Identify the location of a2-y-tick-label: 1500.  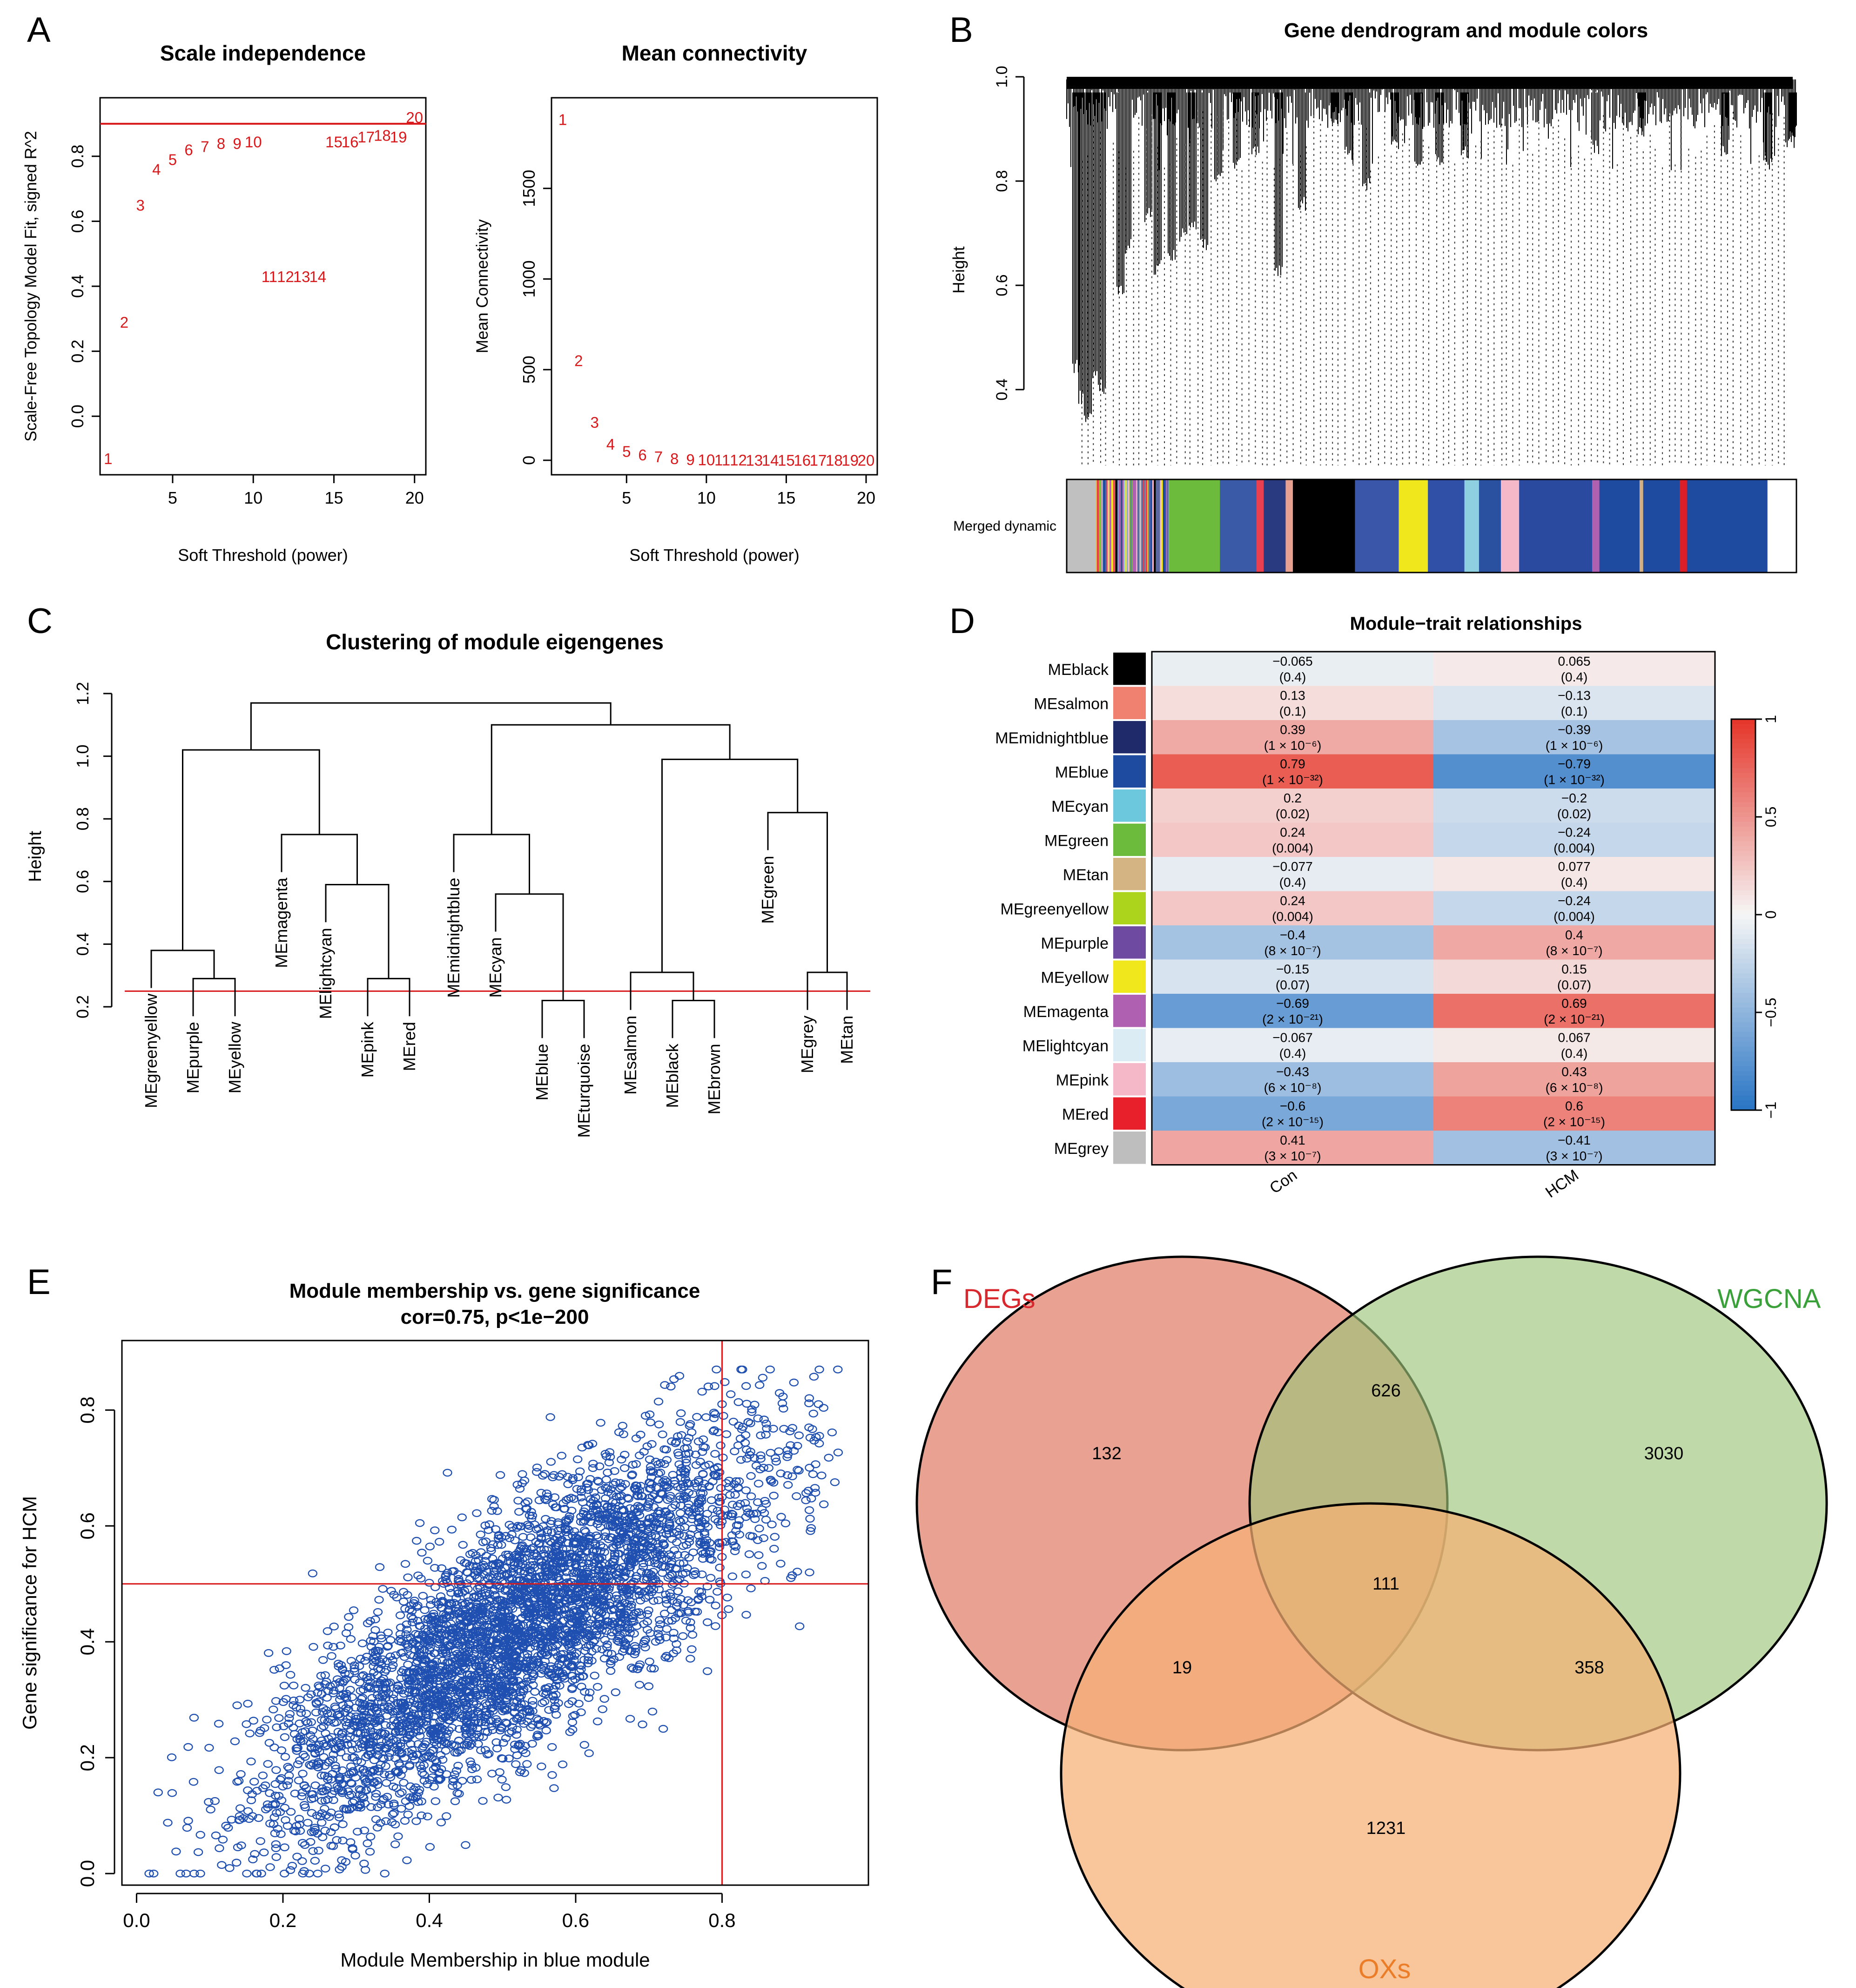
(528, 189).